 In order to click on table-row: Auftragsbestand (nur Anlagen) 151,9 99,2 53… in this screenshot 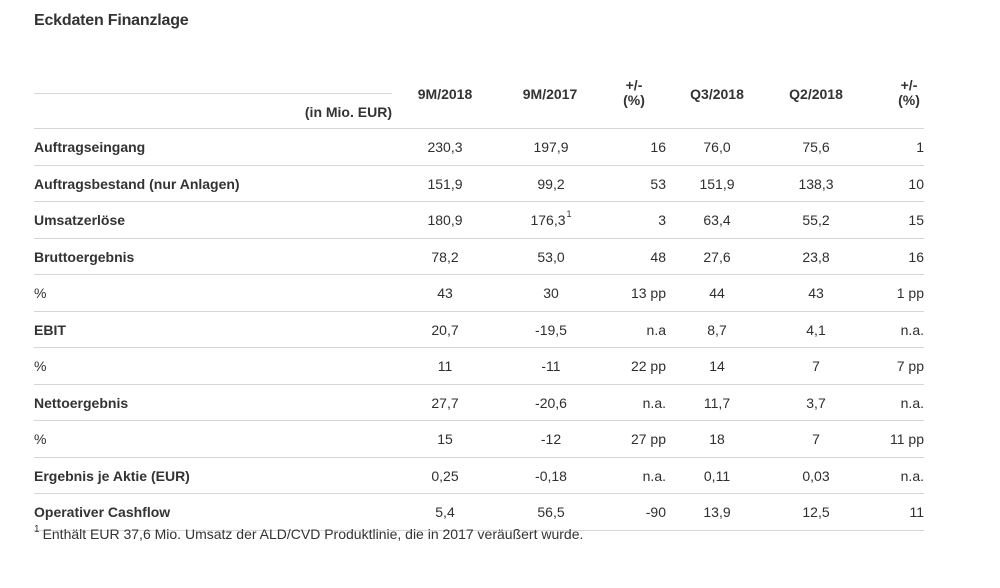, I will do `click(479, 184)`.